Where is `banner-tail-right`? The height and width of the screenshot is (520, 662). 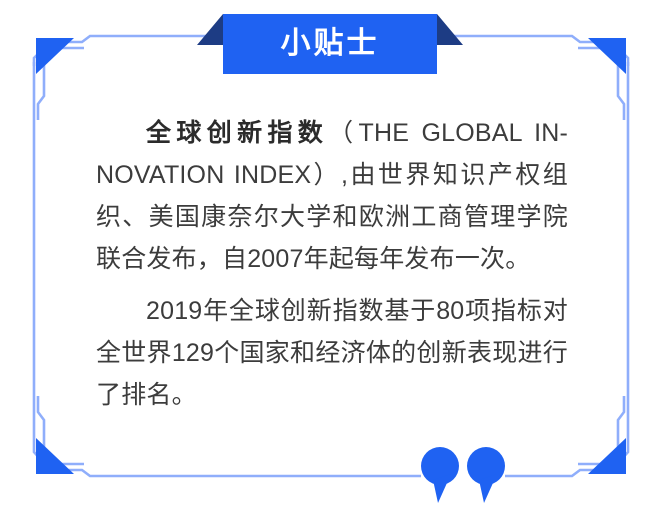 banner-tail-right is located at coordinates (450, 29).